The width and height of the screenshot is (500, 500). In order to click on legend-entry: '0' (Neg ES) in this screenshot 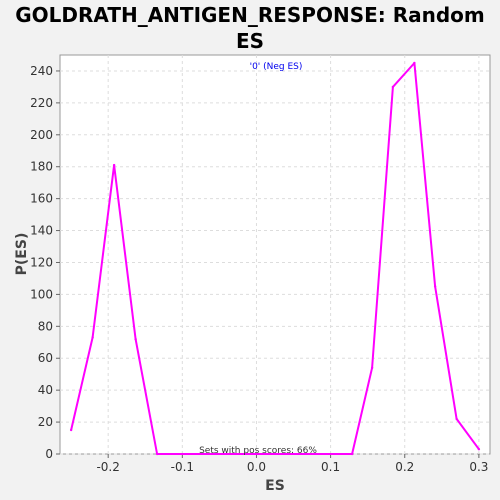, I will do `click(276, 67)`.